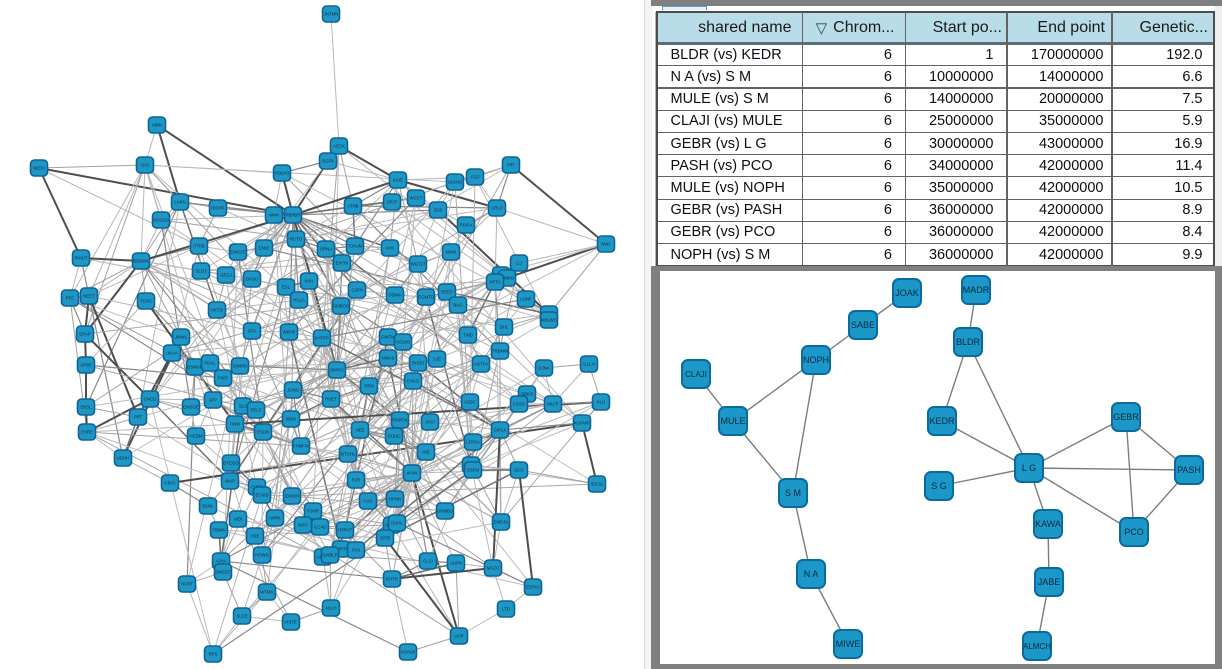 This screenshot has height=669, width=1222. I want to click on svg-text: DHL, so click(504, 327).